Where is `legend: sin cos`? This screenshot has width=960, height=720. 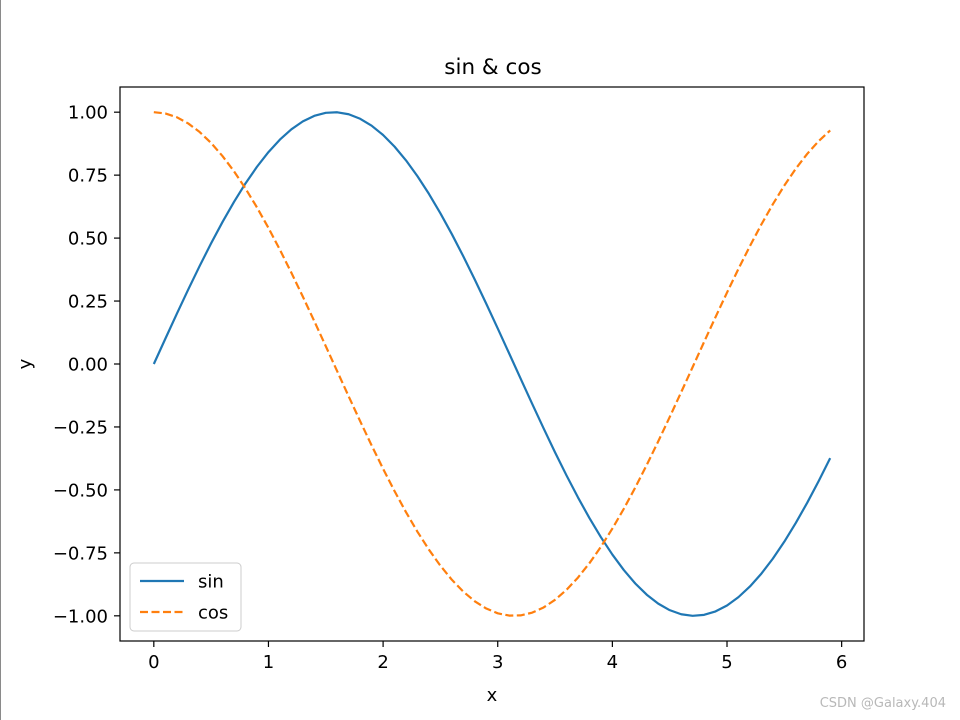 legend: sin cos is located at coordinates (185, 597).